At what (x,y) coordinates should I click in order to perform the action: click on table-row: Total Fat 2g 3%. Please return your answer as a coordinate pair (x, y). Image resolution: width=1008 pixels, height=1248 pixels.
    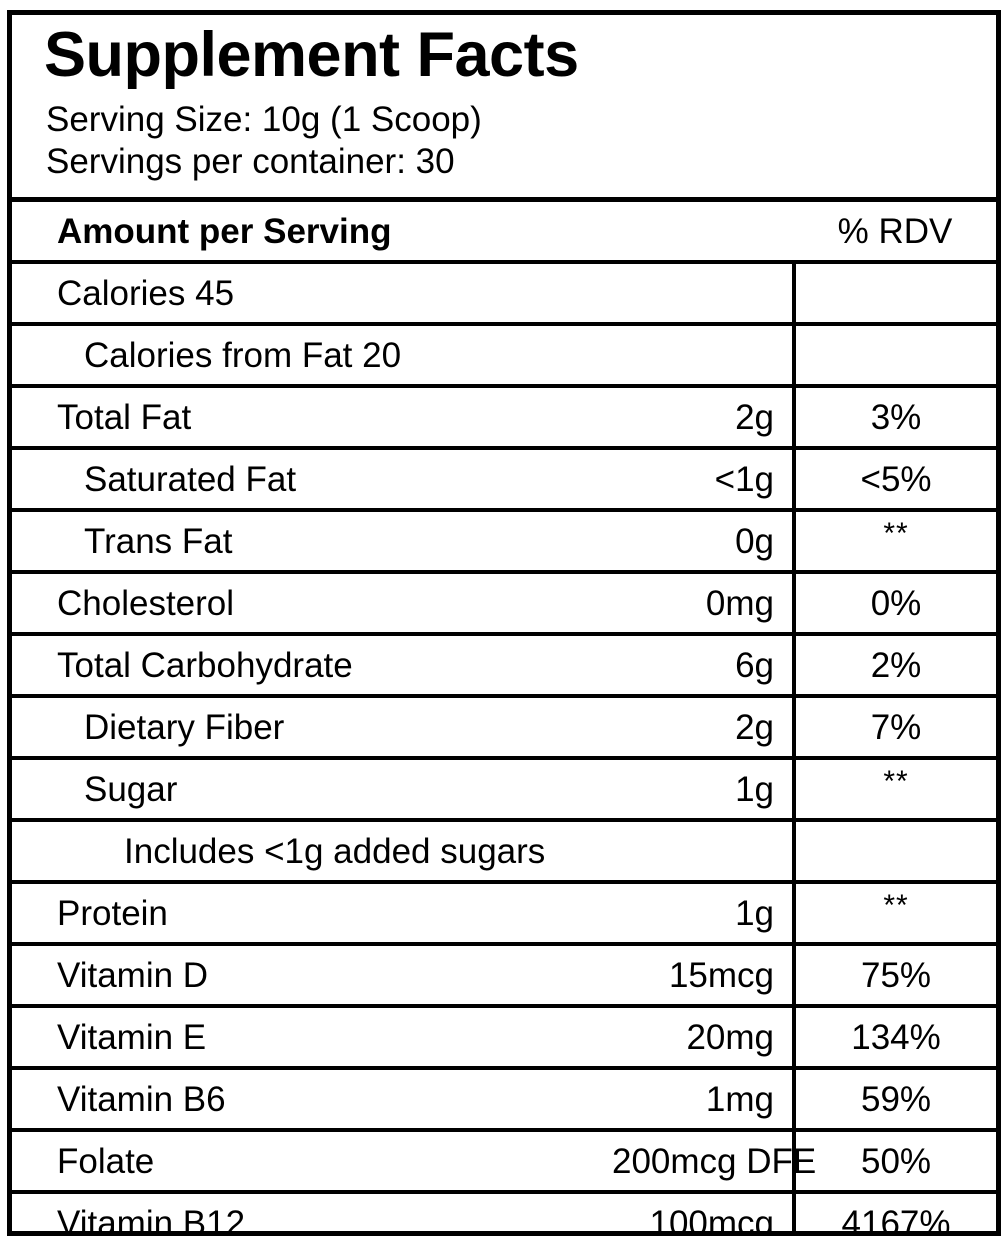
    Looking at the image, I should click on (504, 418).